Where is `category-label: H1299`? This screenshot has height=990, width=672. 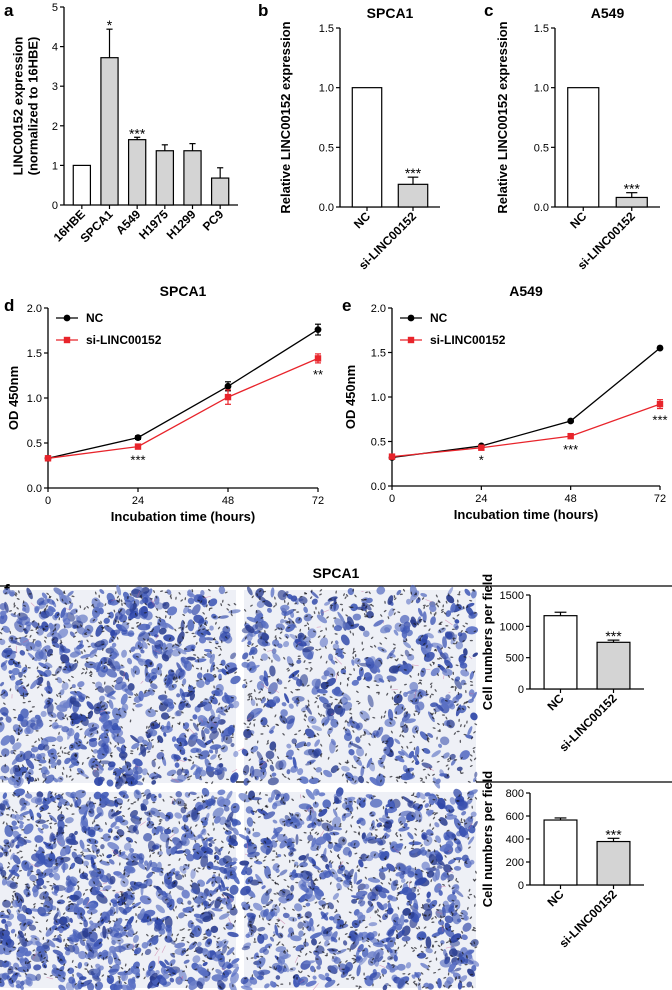 category-label: H1299 is located at coordinates (181, 224).